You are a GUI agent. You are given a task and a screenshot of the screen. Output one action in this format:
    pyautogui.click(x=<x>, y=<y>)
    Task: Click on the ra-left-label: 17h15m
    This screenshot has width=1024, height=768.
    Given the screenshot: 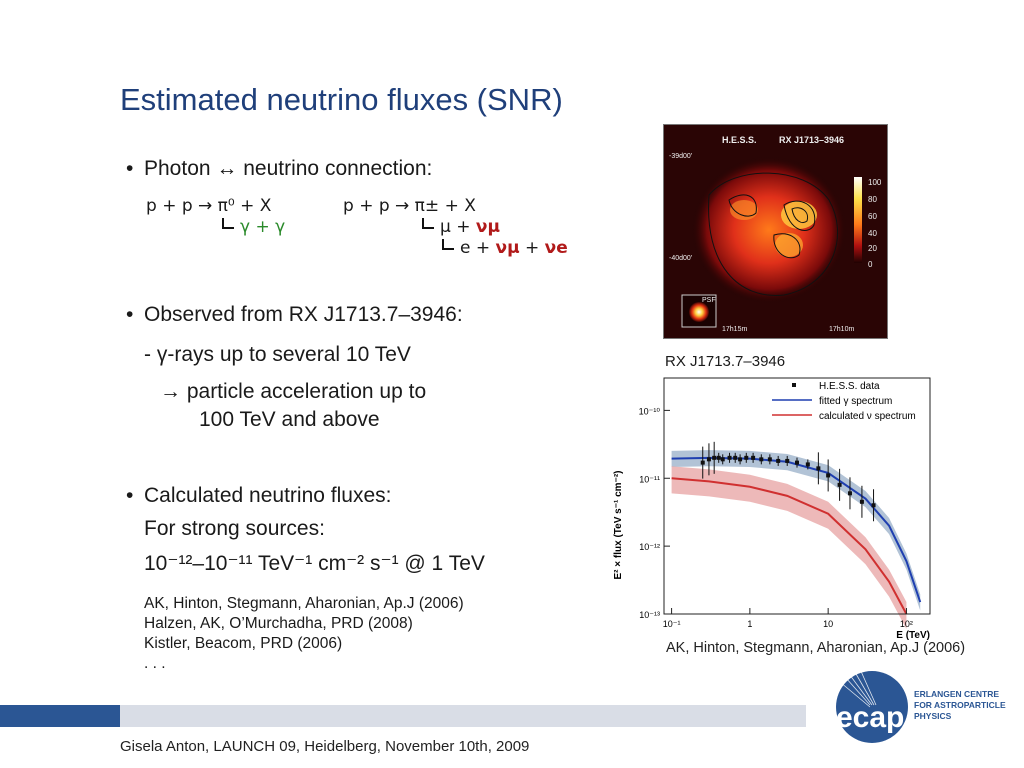 What is the action you would take?
    pyautogui.click(x=735, y=329)
    